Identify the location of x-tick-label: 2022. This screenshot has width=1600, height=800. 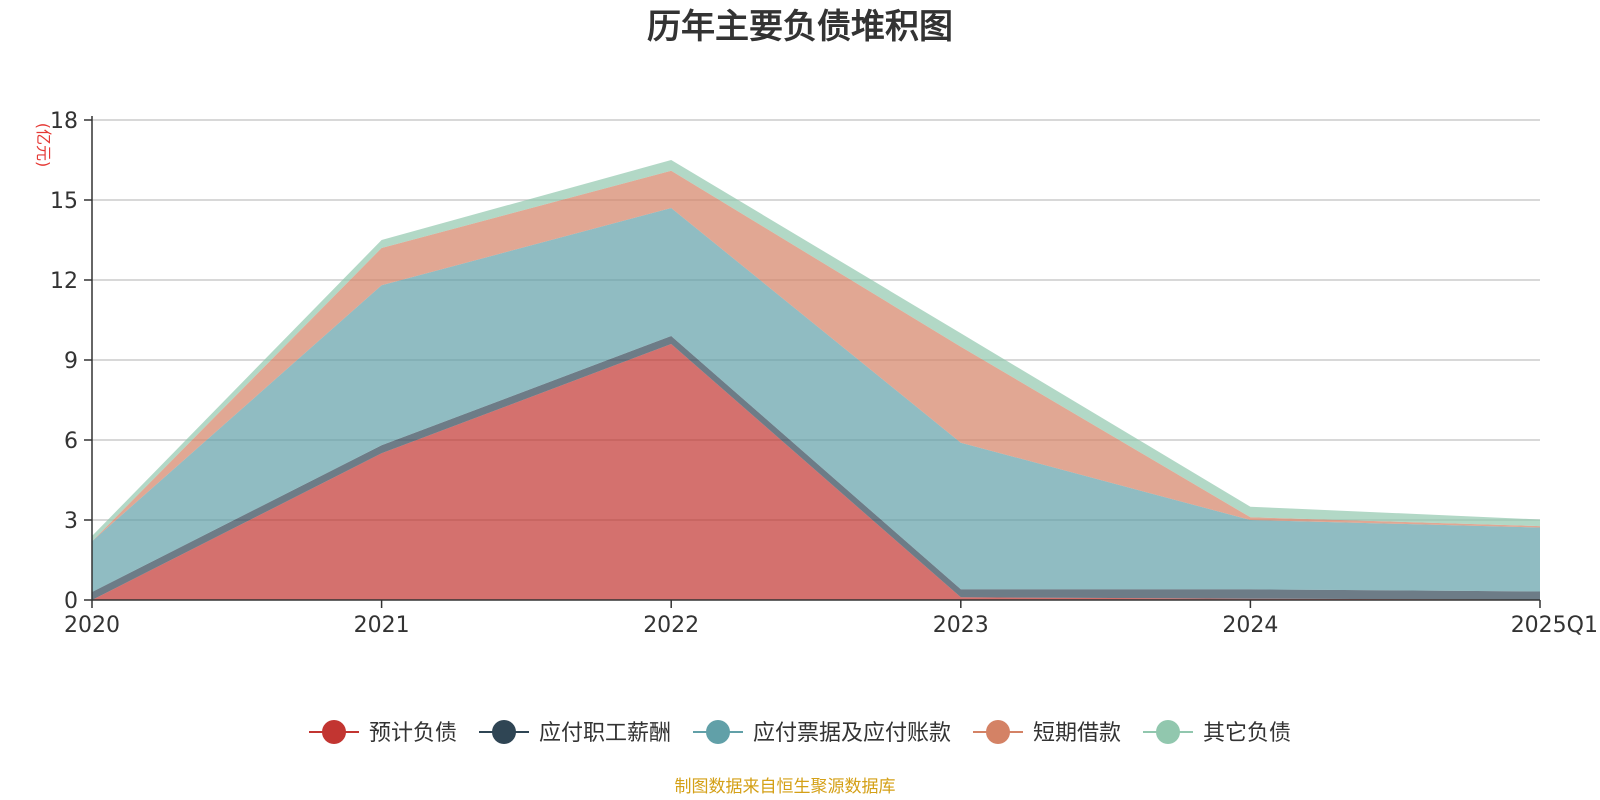
(671, 625).